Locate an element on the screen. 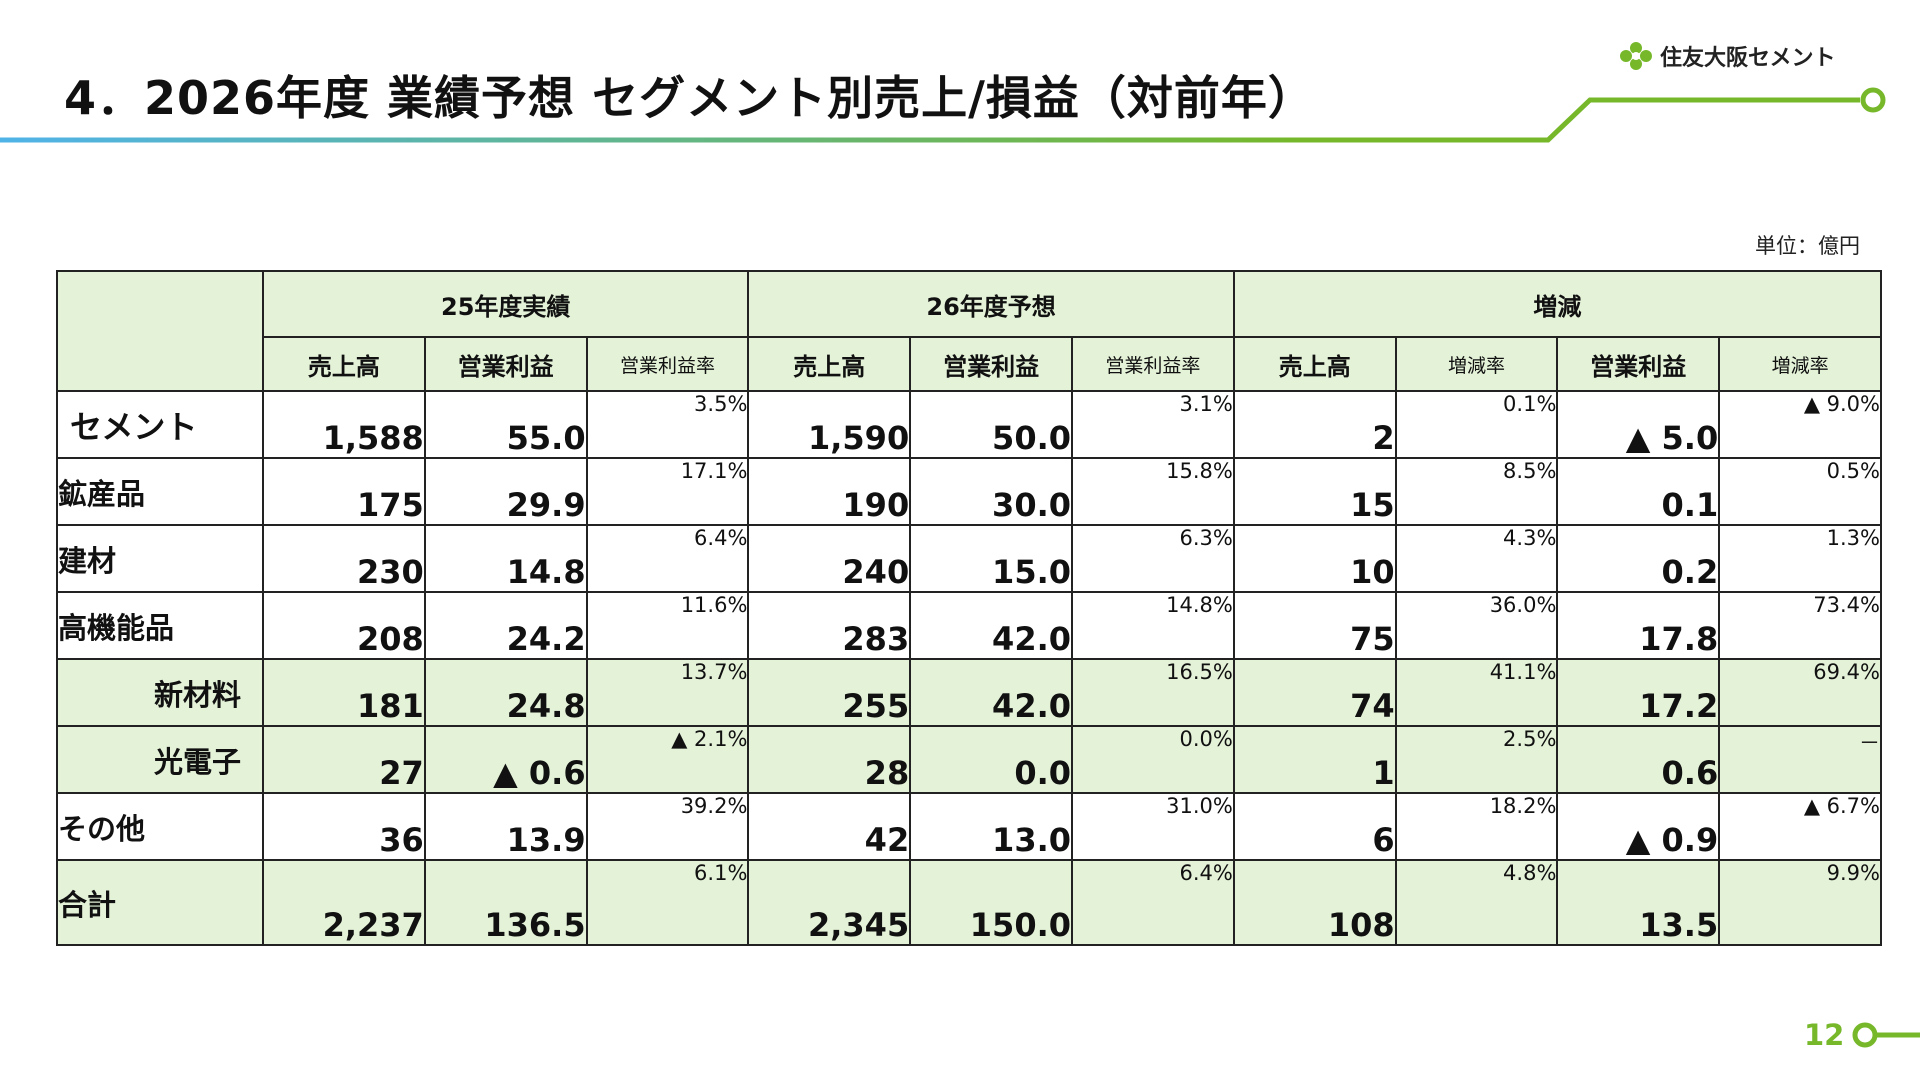 This screenshot has width=1920, height=1080. cell: 13.9 is located at coordinates (505, 826).